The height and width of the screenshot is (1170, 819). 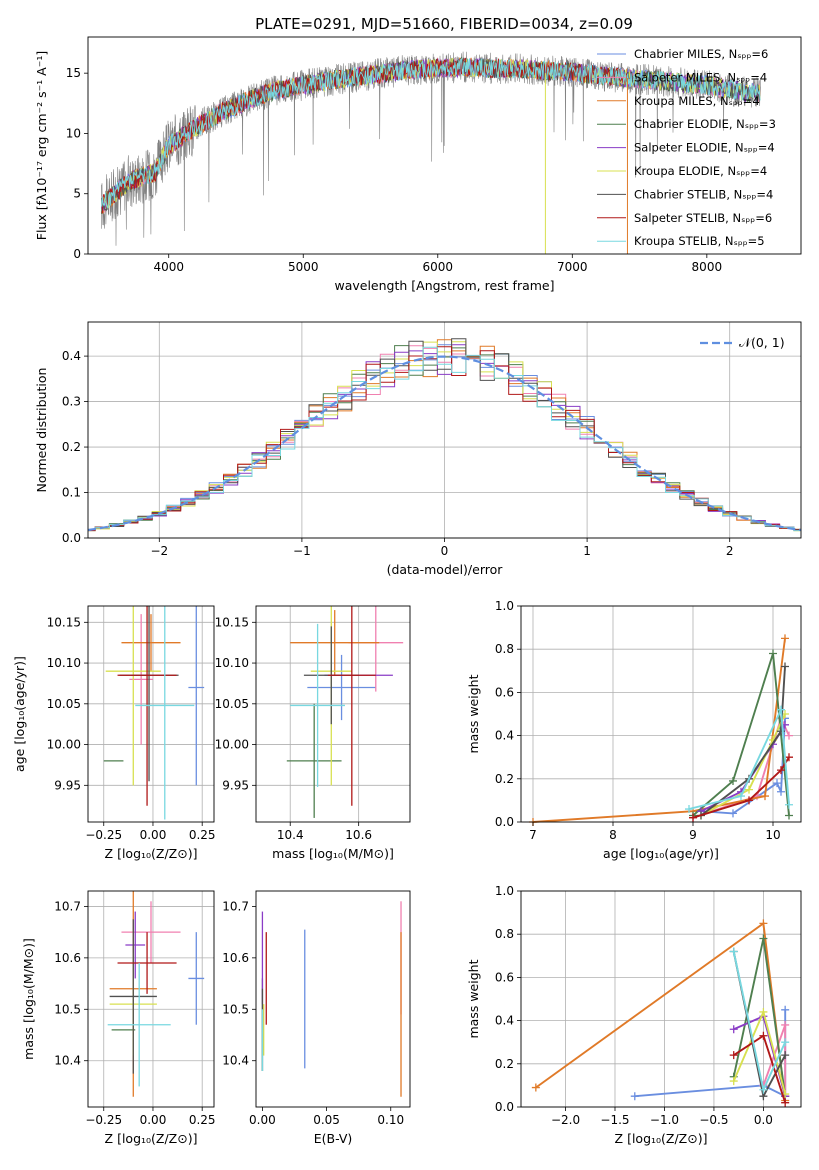 What do you see at coordinates (772, 835) in the screenshot?
I see `x-tick-label: 10` at bounding box center [772, 835].